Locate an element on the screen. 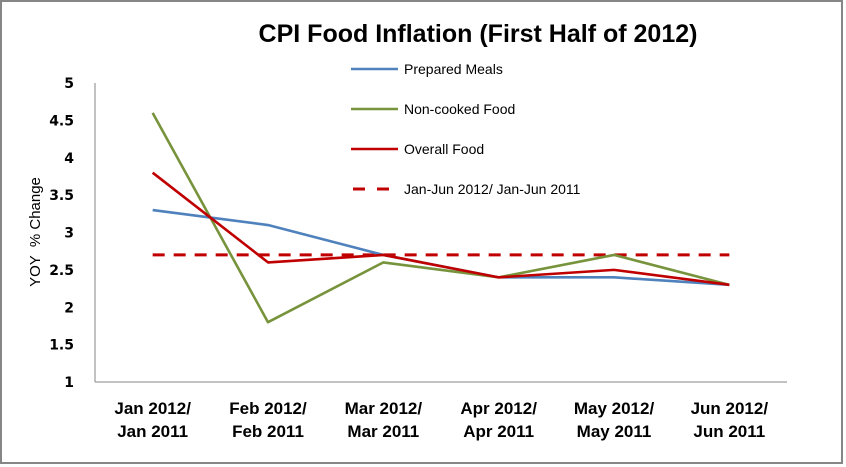 The width and height of the screenshot is (846, 467). y-tick-label: 4 is located at coordinates (69, 159).